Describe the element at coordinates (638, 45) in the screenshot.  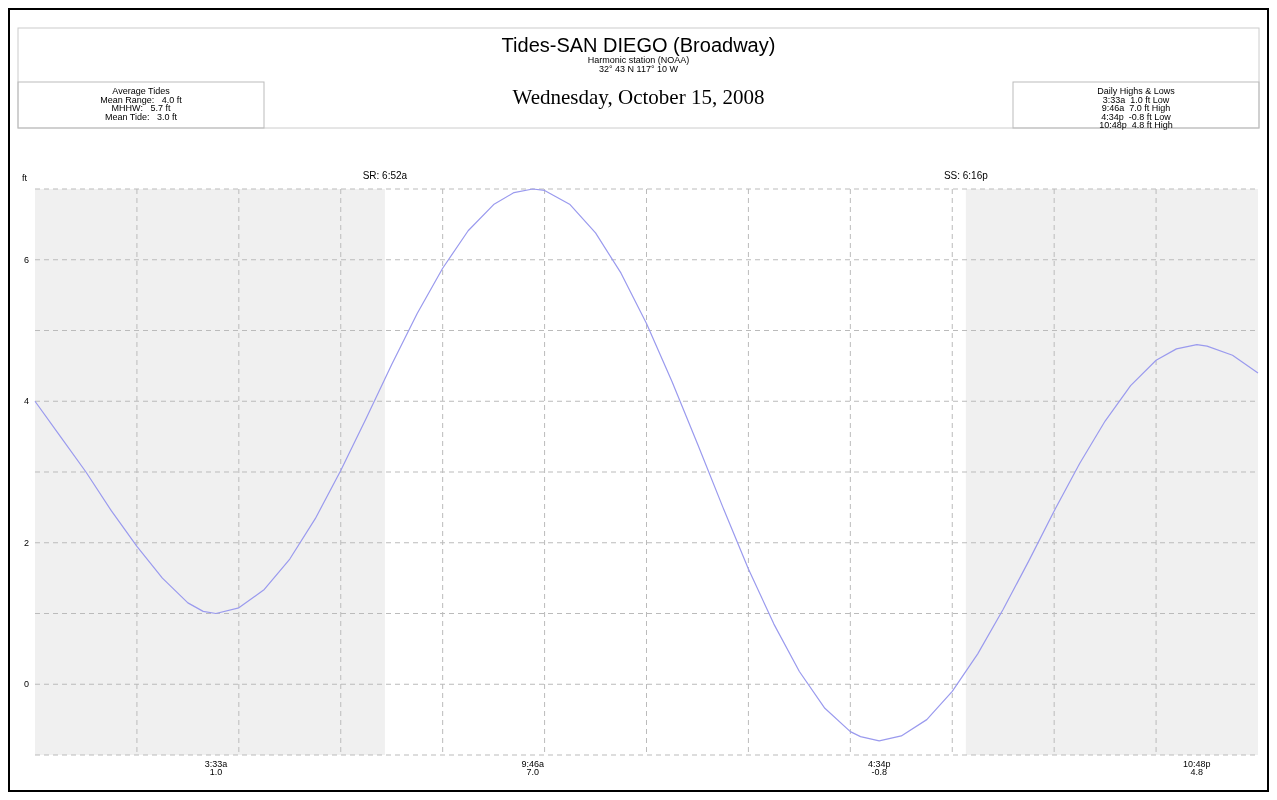
I see `chart-title: Tides-SAN DIEGO (Broadway)` at that location.